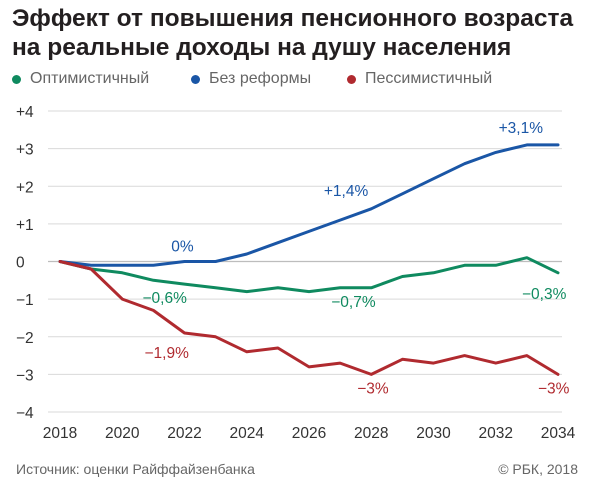  What do you see at coordinates (25, 375) in the screenshot?
I see `y-tick-label: −3` at bounding box center [25, 375].